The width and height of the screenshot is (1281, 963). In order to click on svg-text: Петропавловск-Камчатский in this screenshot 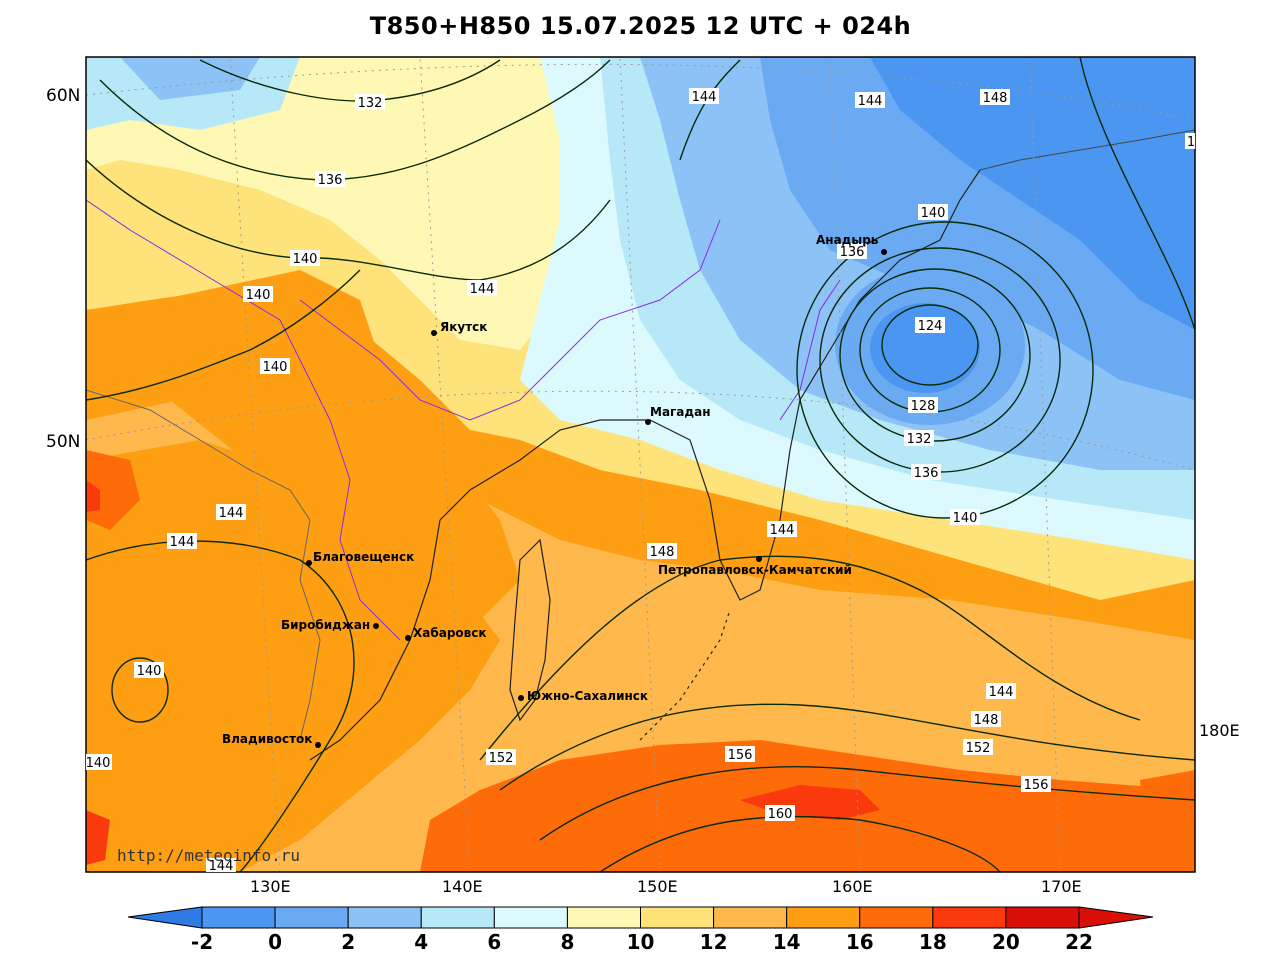, I will do `click(755, 570)`.